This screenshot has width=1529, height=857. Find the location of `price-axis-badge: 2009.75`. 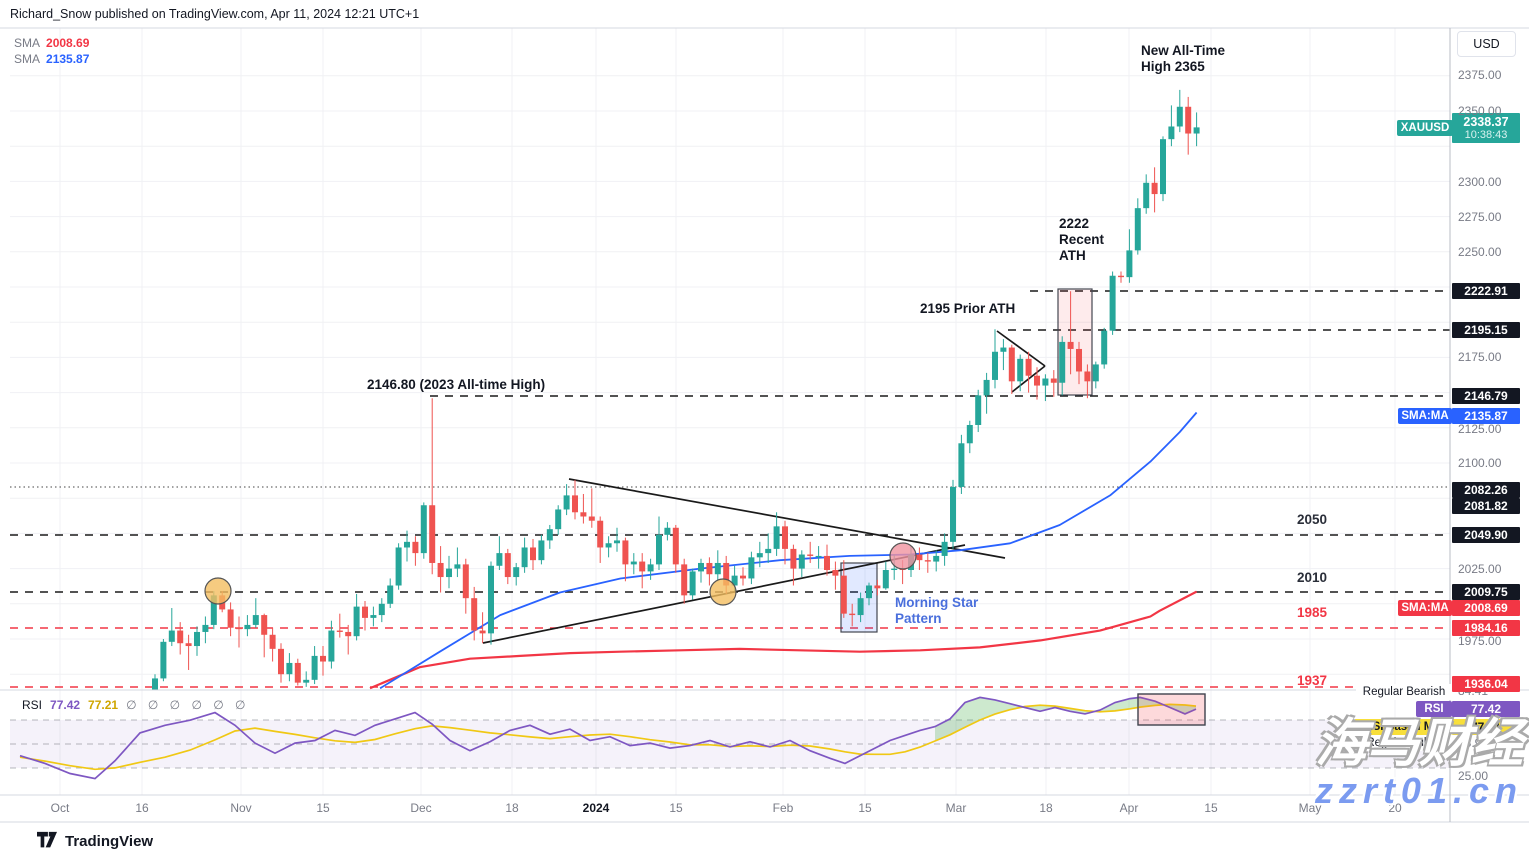

price-axis-badge: 2009.75 is located at coordinates (1486, 592).